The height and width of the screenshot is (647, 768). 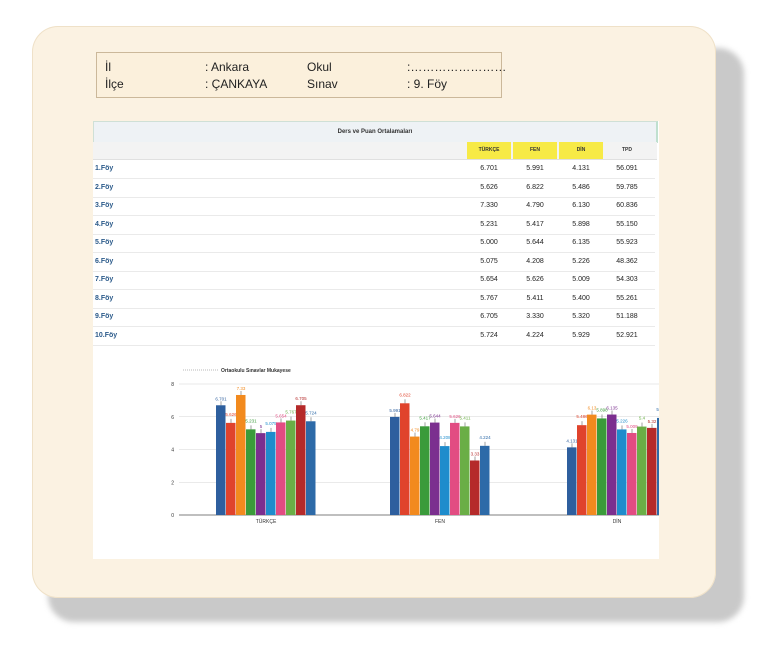 What do you see at coordinates (172, 385) in the screenshot?
I see `y-tick-label: 8` at bounding box center [172, 385].